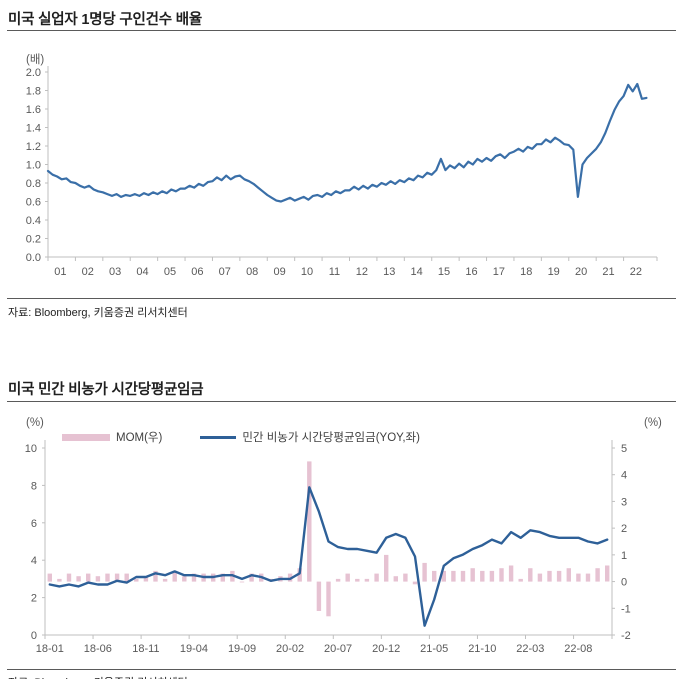 Image resolution: width=682 pixels, height=679 pixels. What do you see at coordinates (33, 73) in the screenshot?
I see `chart1-y-tick-label: 2.0` at bounding box center [33, 73].